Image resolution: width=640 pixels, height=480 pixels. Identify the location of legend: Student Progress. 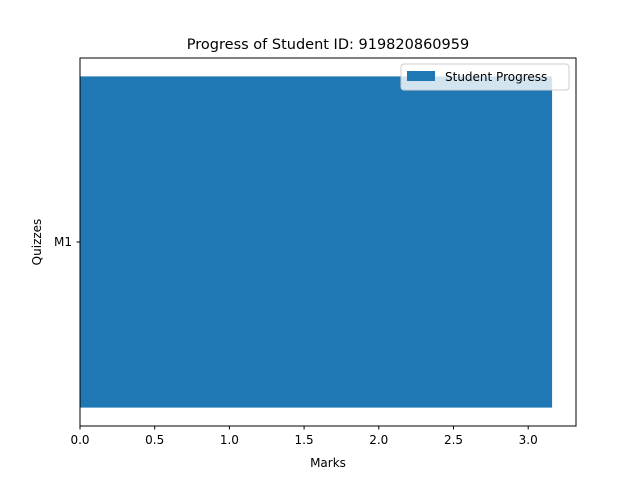
(485, 77).